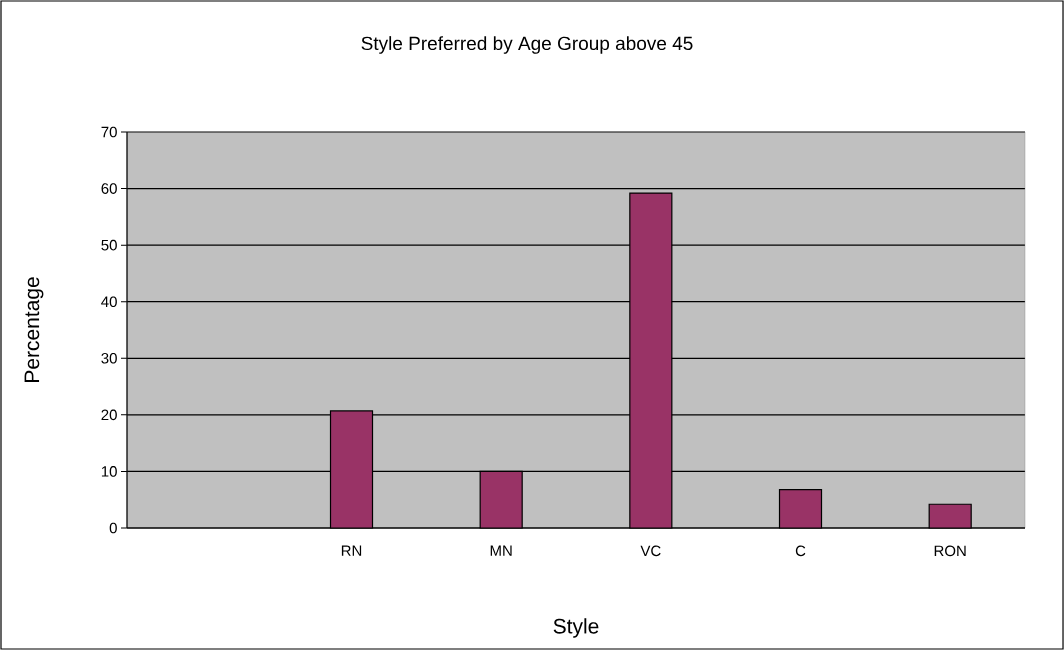 This screenshot has height=650, width=1064. What do you see at coordinates (109, 132) in the screenshot?
I see `y-tick-label: 70` at bounding box center [109, 132].